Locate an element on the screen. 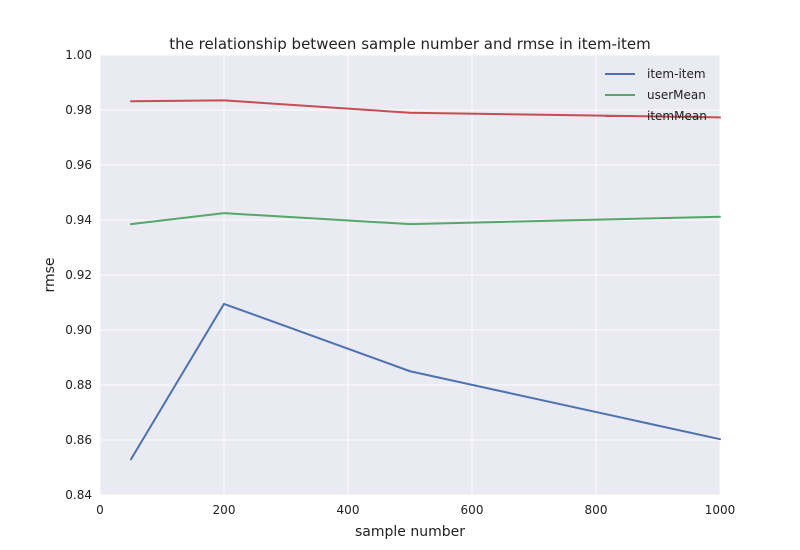 The image size is (800, 550). x-tick-label: 600 is located at coordinates (472, 510).